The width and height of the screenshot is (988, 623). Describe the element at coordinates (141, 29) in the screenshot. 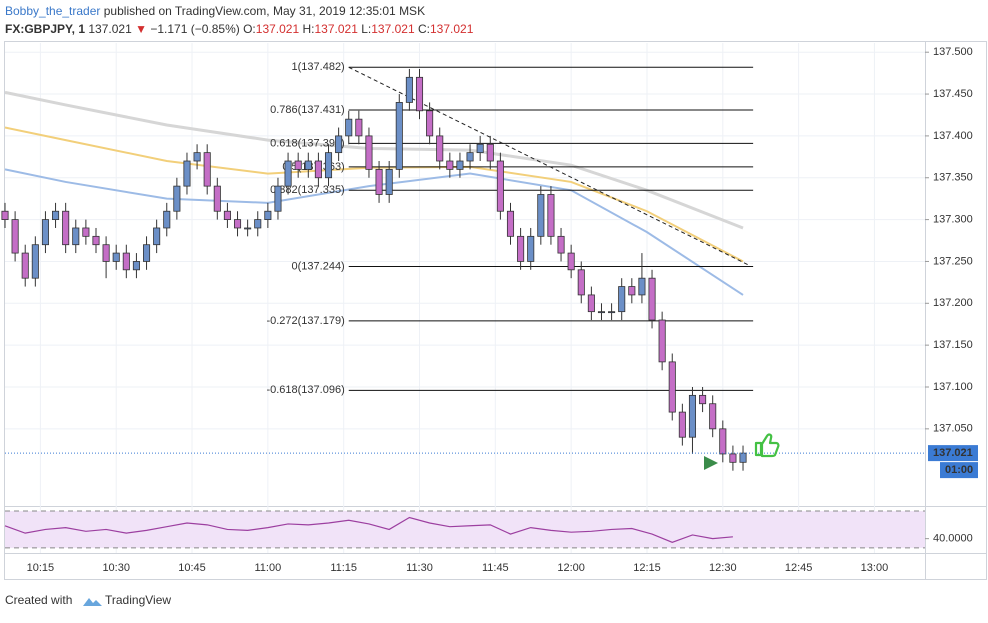

I see `arrow: ▼` at that location.